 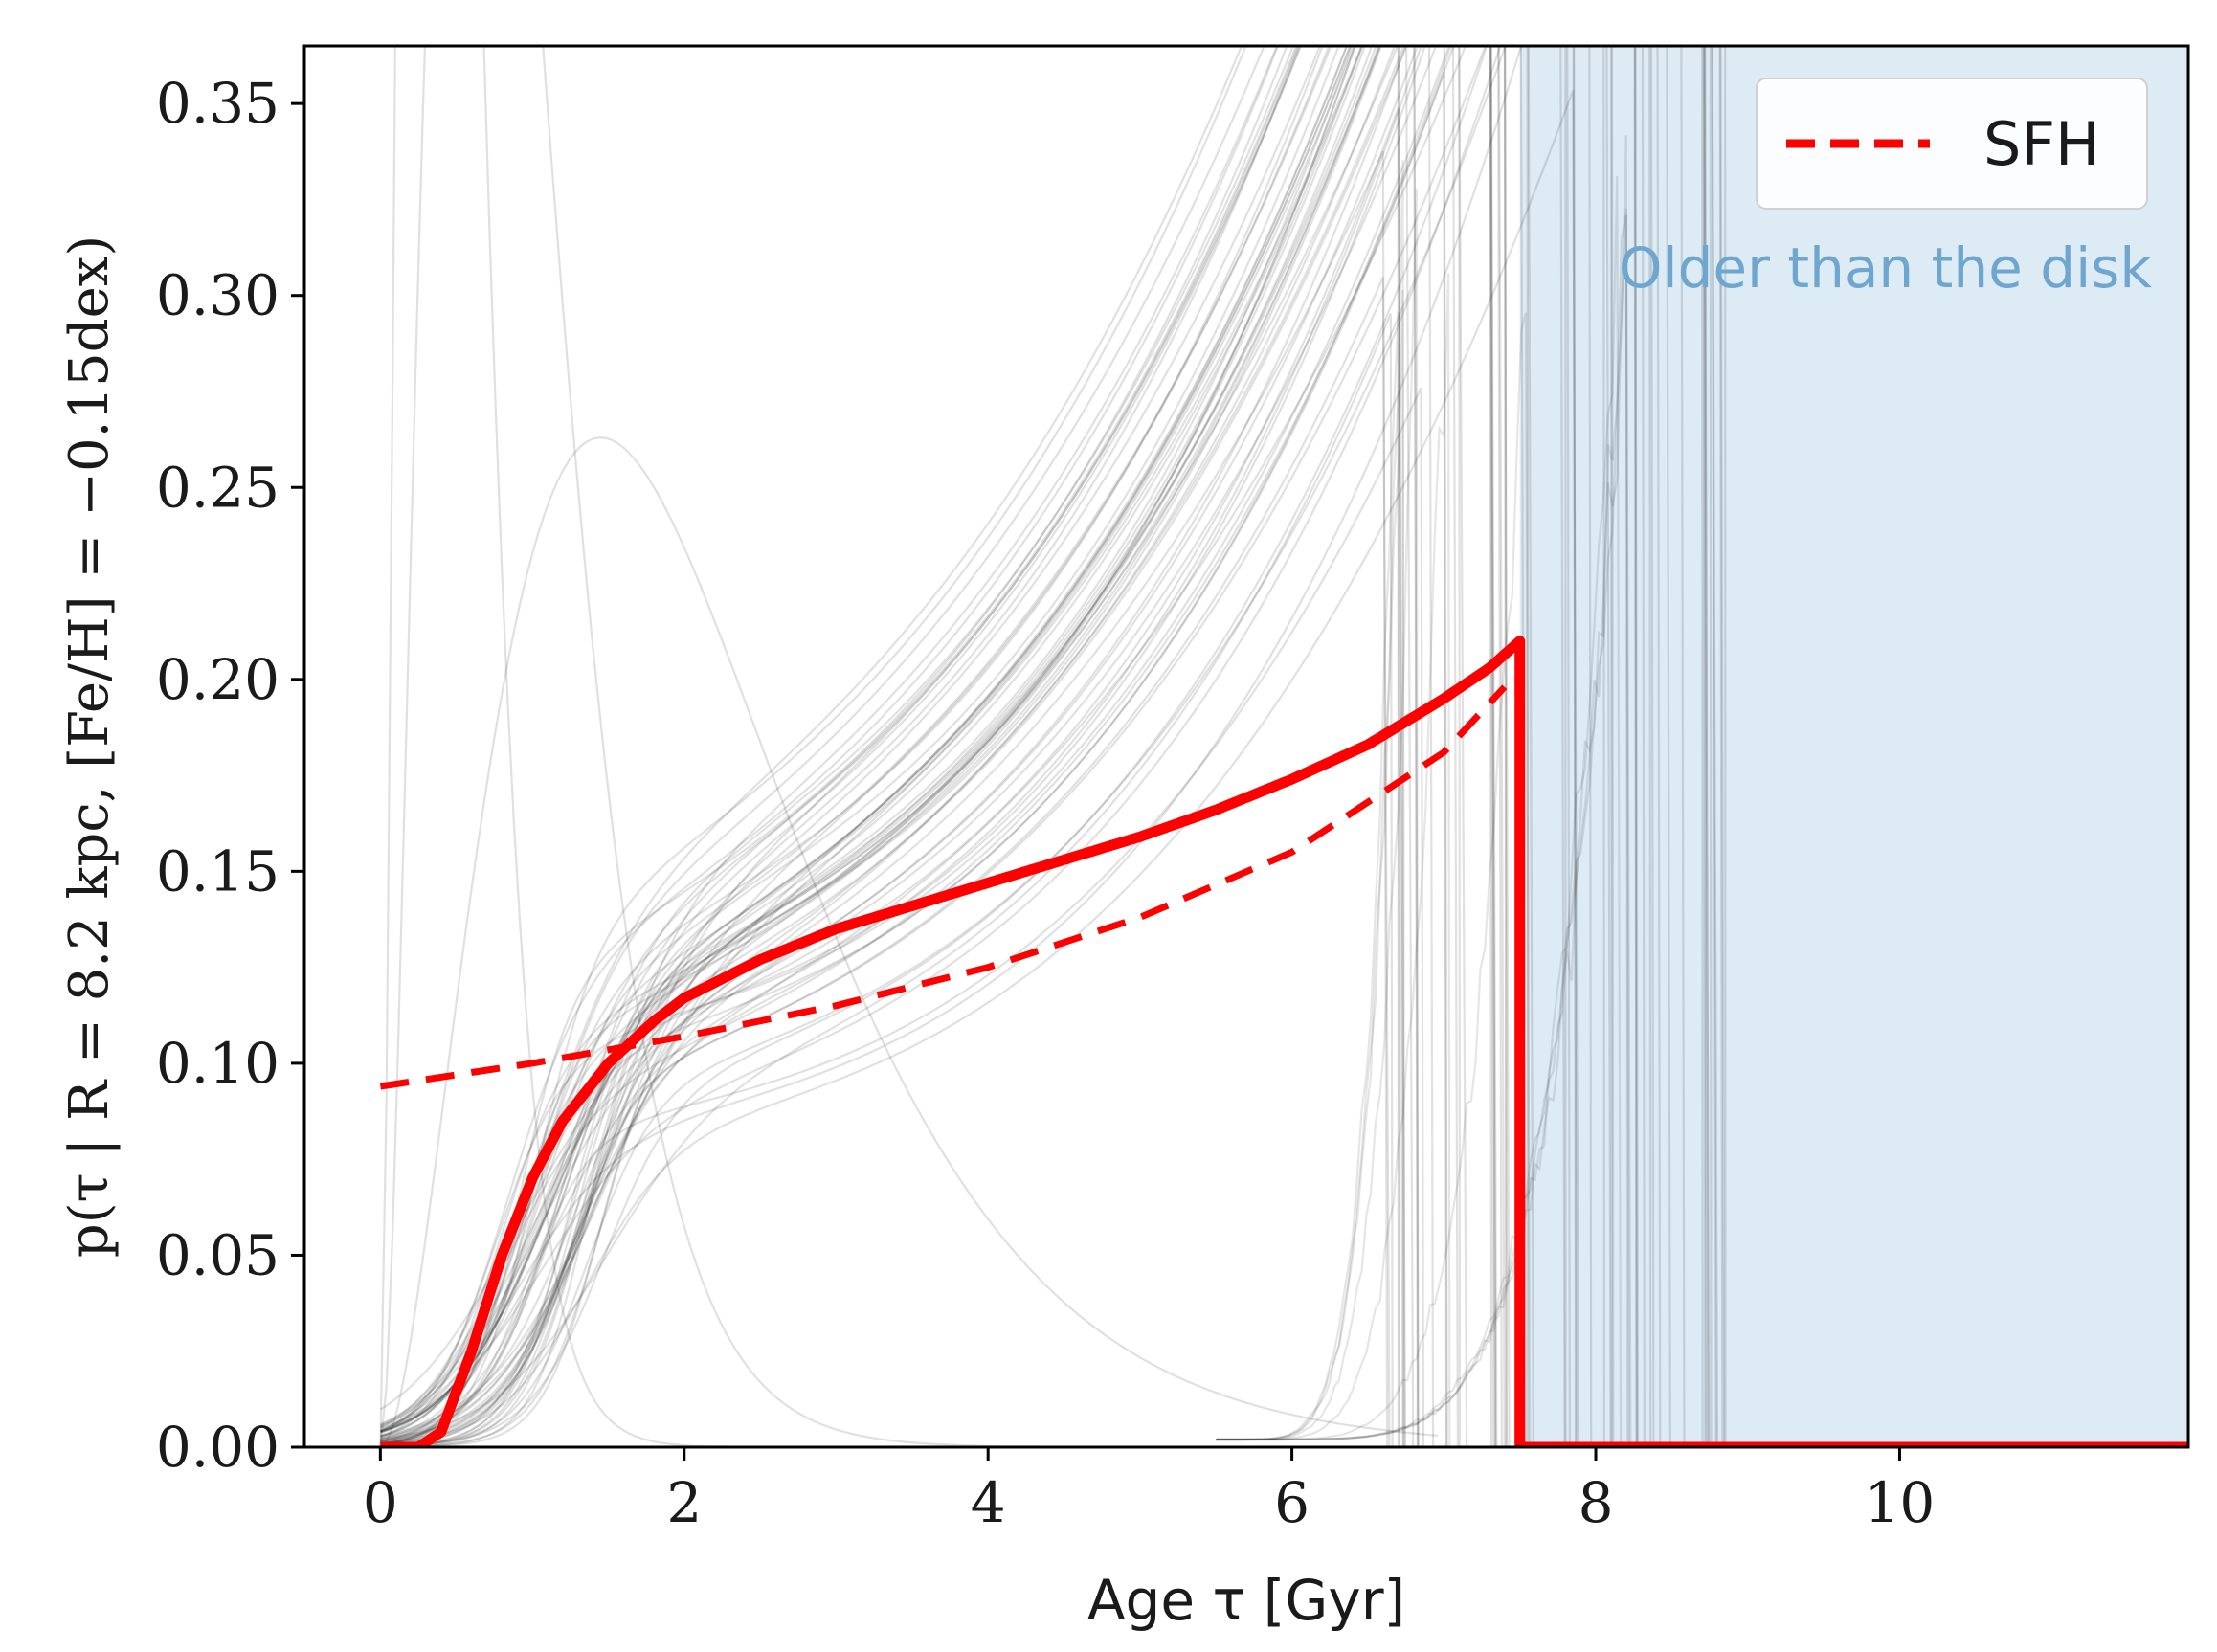 I want to click on y-tick-label: 0.15, so click(x=218, y=871).